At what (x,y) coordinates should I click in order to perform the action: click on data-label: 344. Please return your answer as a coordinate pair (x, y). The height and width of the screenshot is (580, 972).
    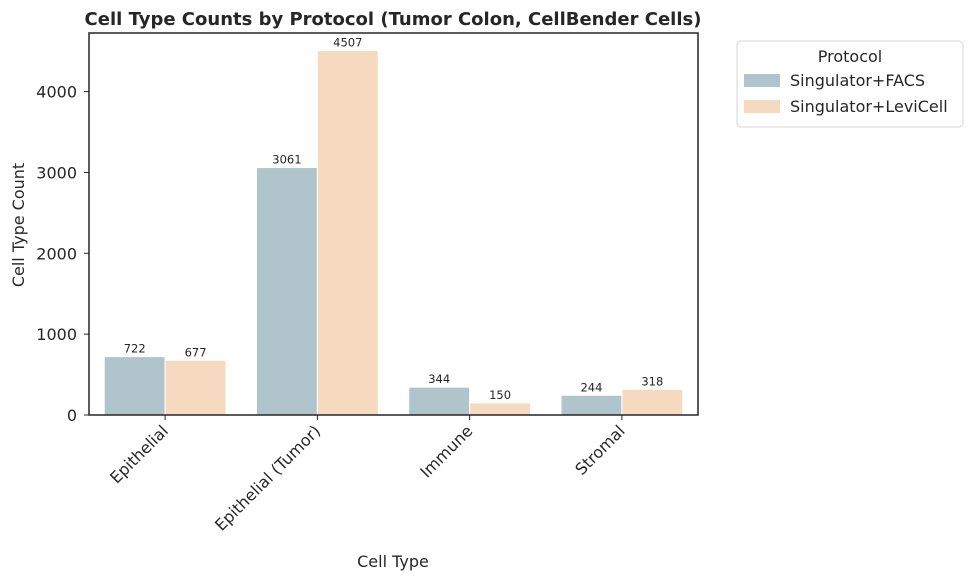
    Looking at the image, I should click on (439, 379).